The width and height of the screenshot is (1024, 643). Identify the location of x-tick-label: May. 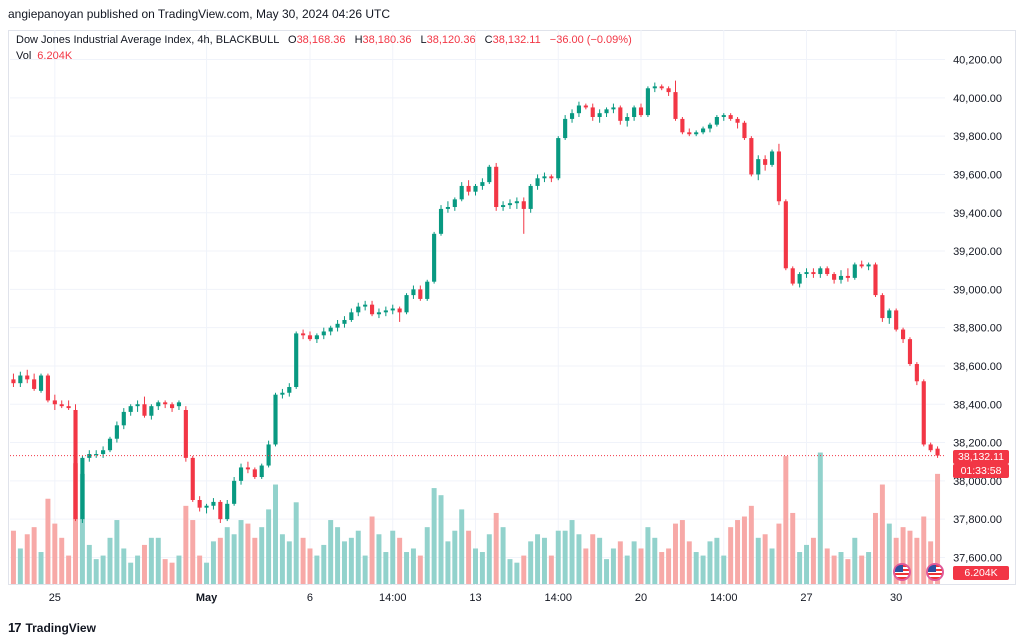
(207, 598).